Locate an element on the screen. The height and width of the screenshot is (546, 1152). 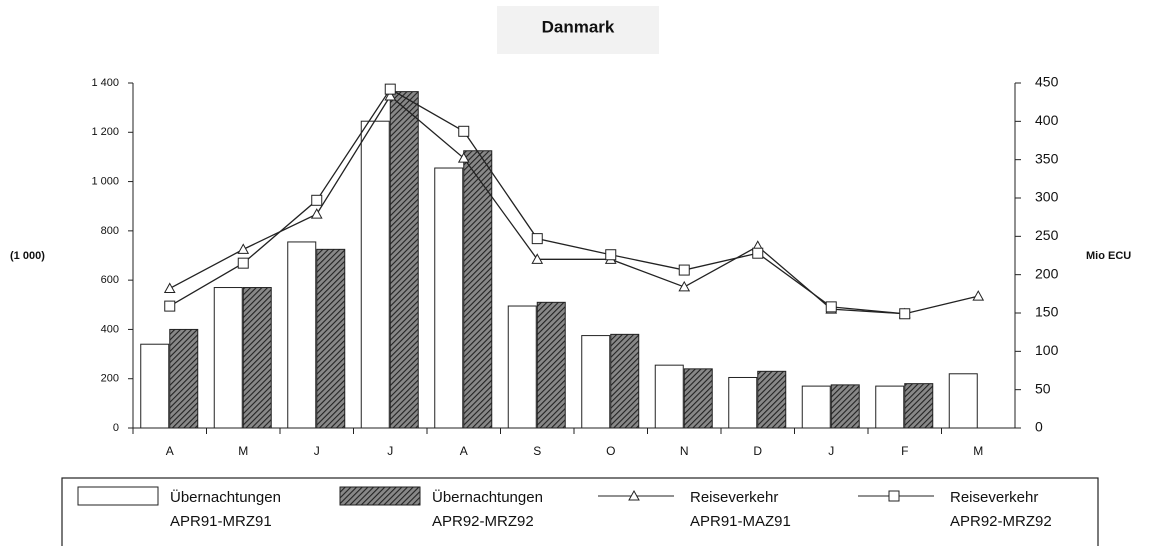
y2-tick-label: 300 is located at coordinates (1047, 197).